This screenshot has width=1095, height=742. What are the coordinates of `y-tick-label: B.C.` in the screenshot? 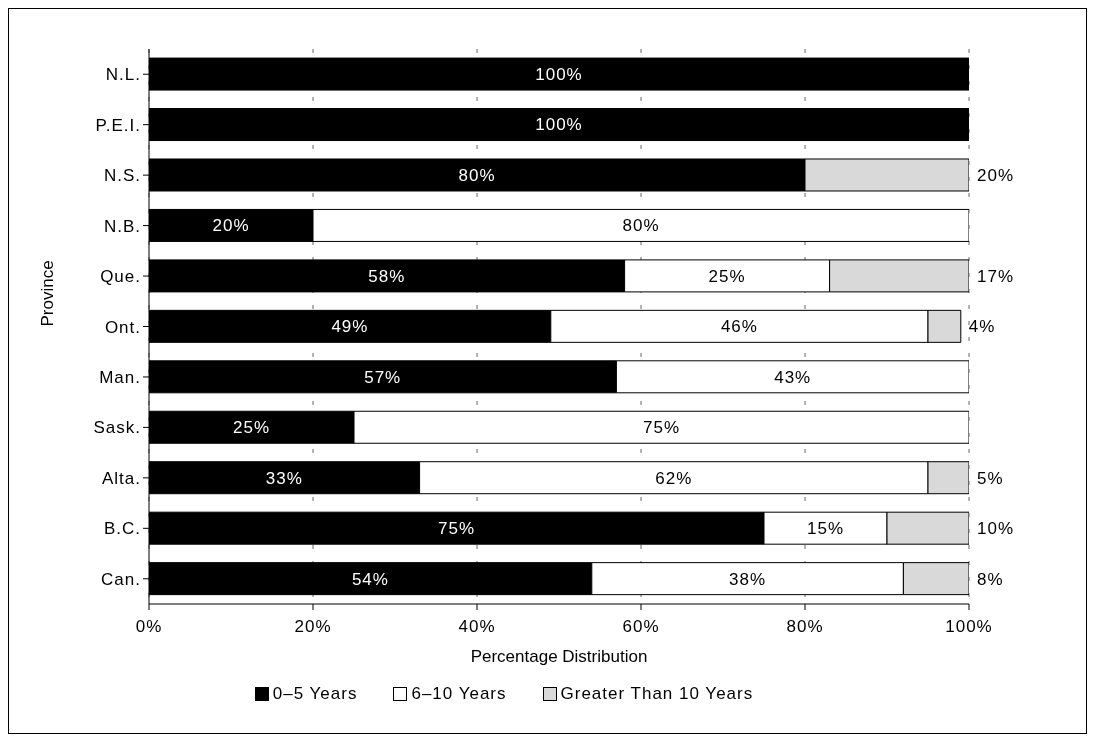 It's located at (122, 529).